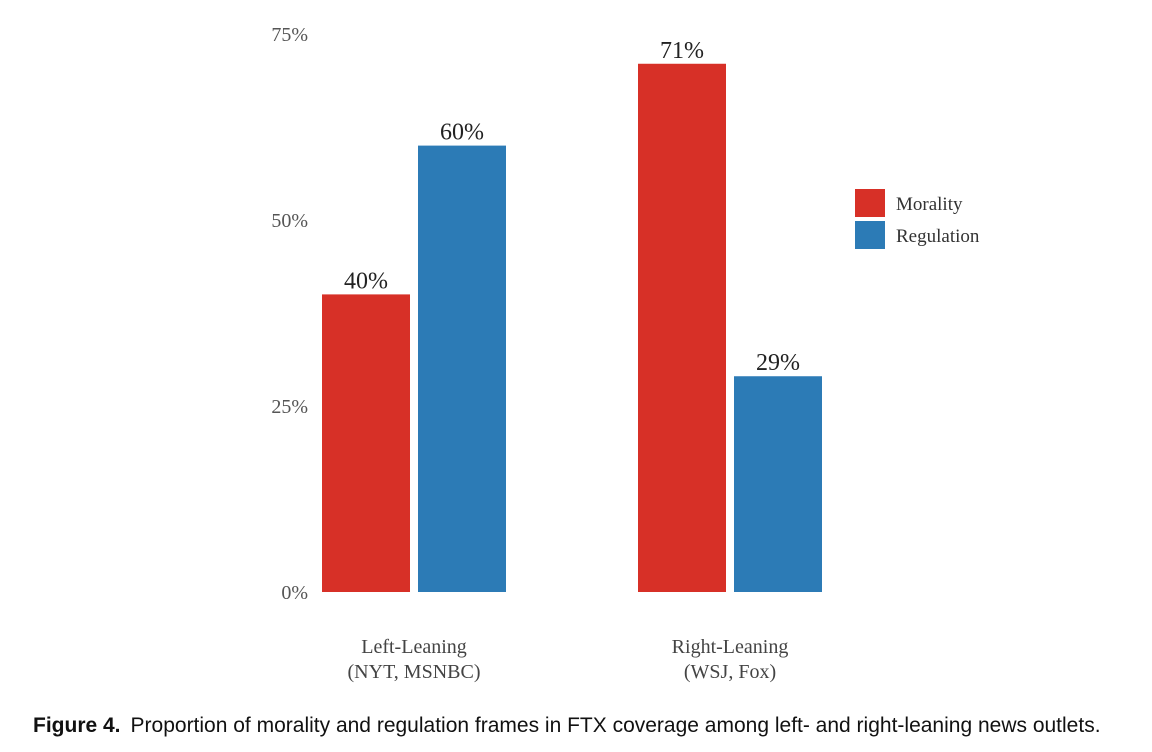 This screenshot has height=752, width=1152. I want to click on x-category-label: Left-Leaning, so click(414, 647).